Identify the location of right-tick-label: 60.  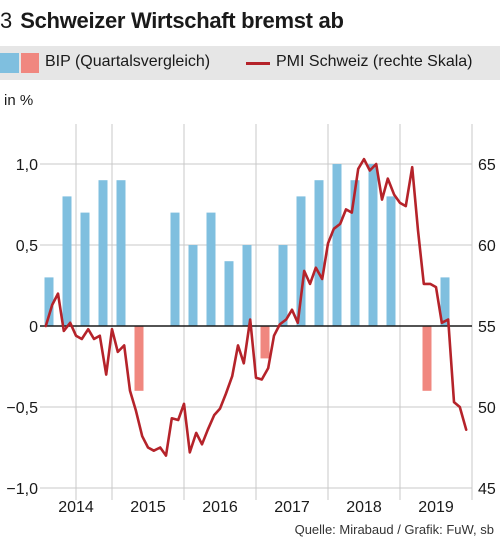
(487, 246).